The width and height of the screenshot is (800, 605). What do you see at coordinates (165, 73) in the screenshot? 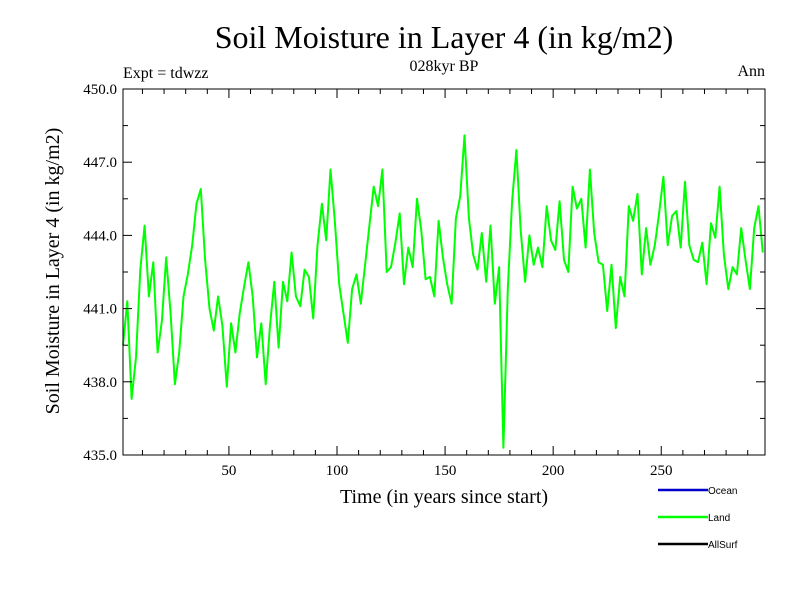
I see `experiment-label: Expt = tdwzz` at bounding box center [165, 73].